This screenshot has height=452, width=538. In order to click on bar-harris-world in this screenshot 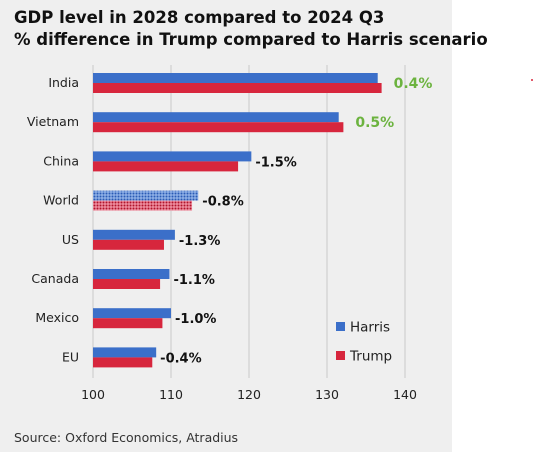, I will do `click(146, 195)`.